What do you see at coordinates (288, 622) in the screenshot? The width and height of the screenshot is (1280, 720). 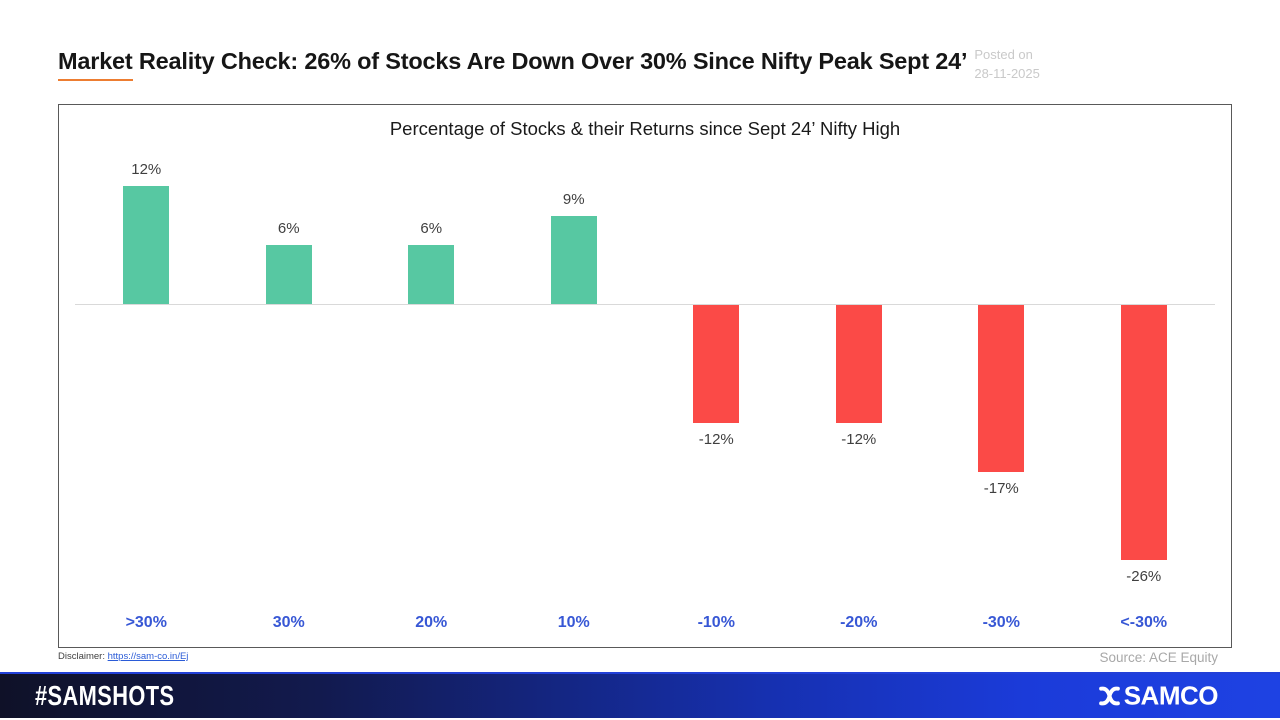 I see `x-axis-label: 30%` at bounding box center [288, 622].